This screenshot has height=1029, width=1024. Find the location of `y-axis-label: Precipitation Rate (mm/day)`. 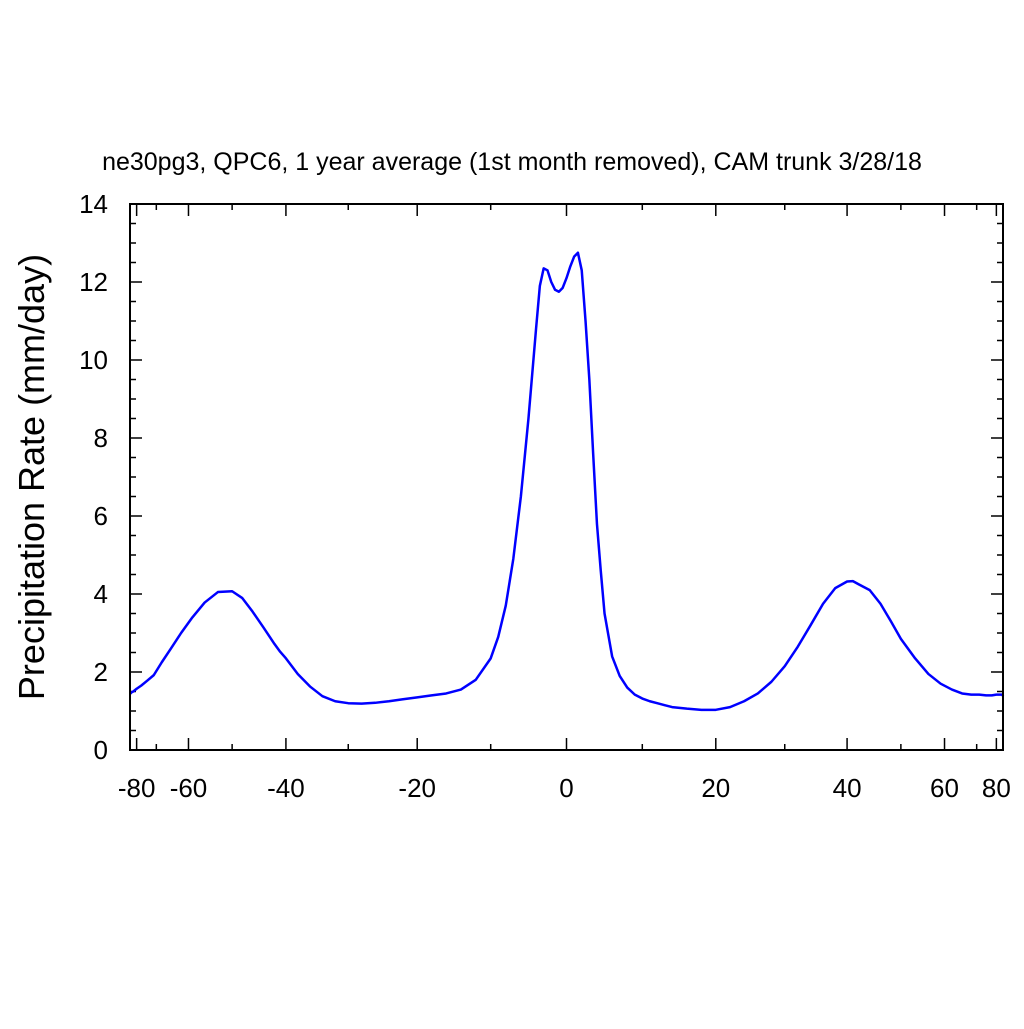

y-axis-label: Precipitation Rate (mm/day) is located at coordinates (31, 477).